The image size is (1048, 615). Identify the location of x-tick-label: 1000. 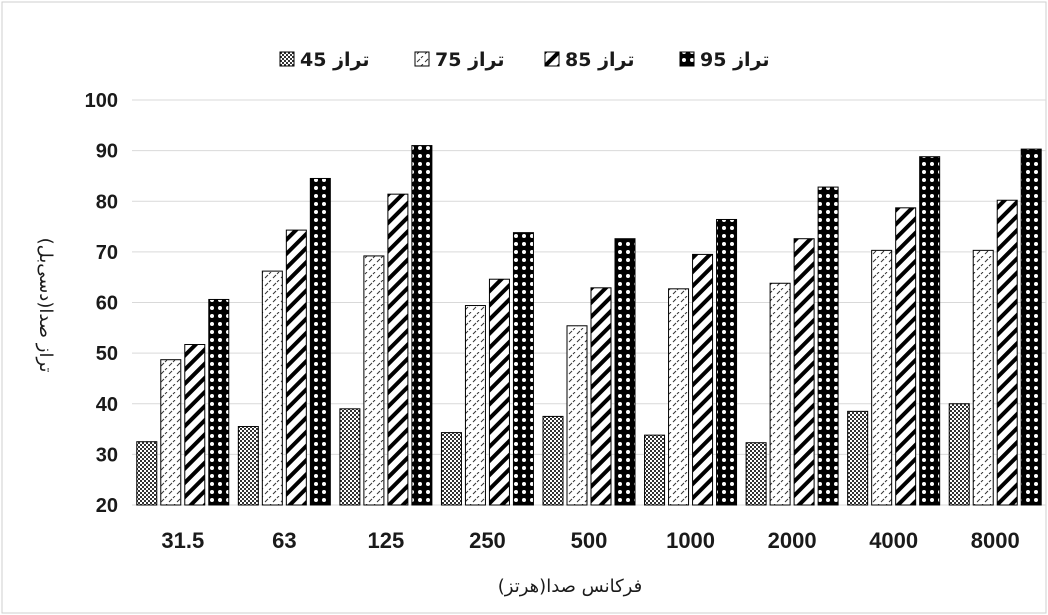
(690, 540).